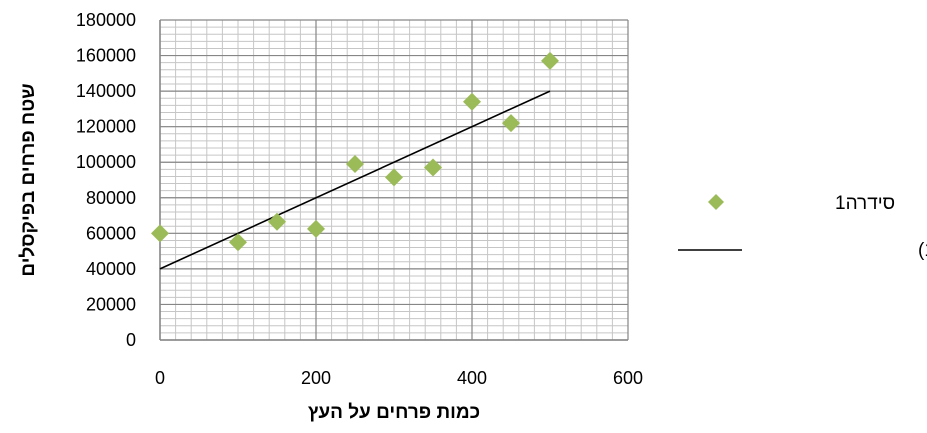  Describe the element at coordinates (111, 269) in the screenshot. I see `y-tick-label: 40000` at that location.